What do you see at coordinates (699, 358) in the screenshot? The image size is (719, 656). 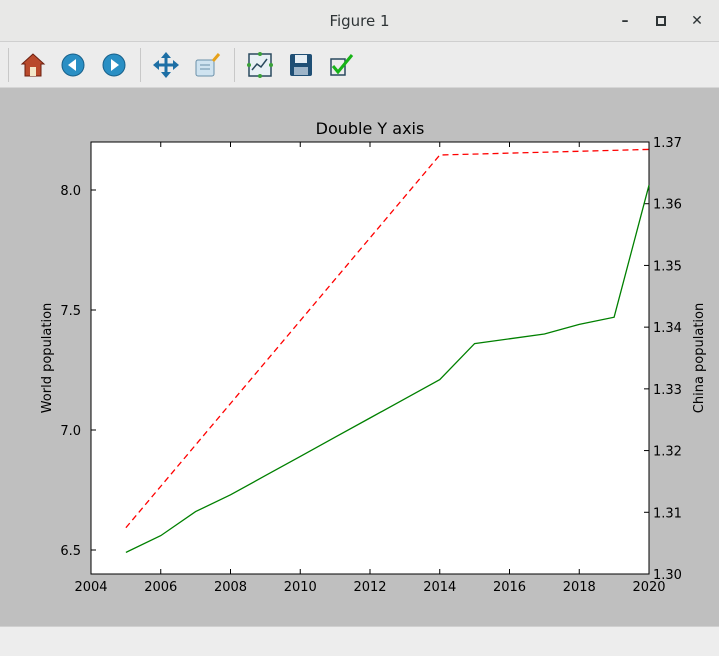 I see `y2-axis-label: China population` at bounding box center [699, 358].